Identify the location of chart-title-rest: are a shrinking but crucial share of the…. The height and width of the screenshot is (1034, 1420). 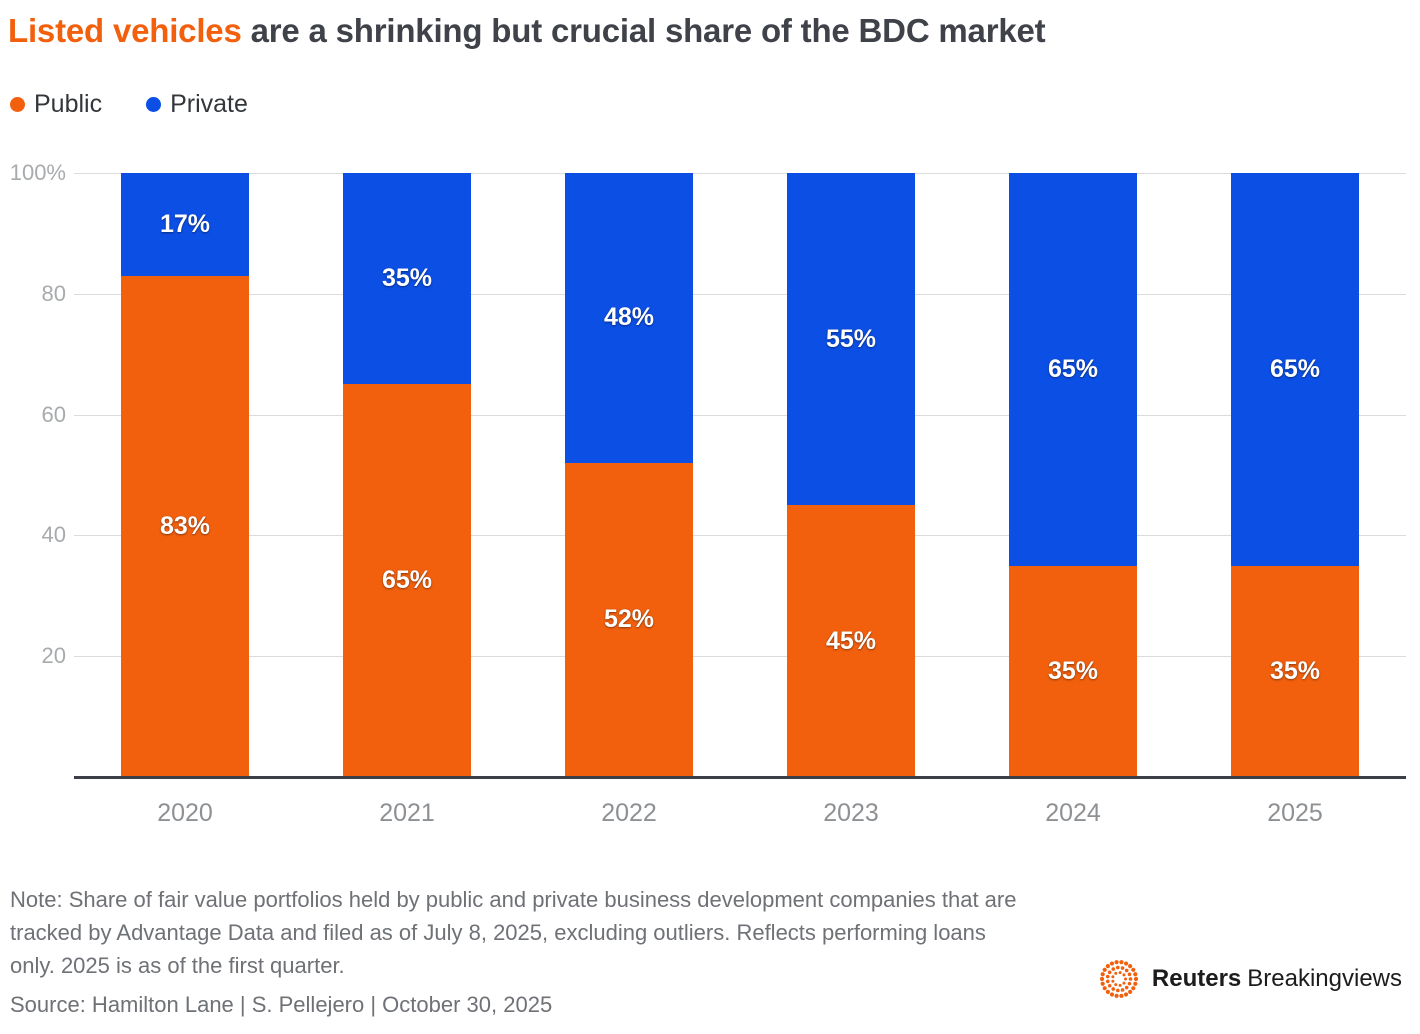
(643, 30).